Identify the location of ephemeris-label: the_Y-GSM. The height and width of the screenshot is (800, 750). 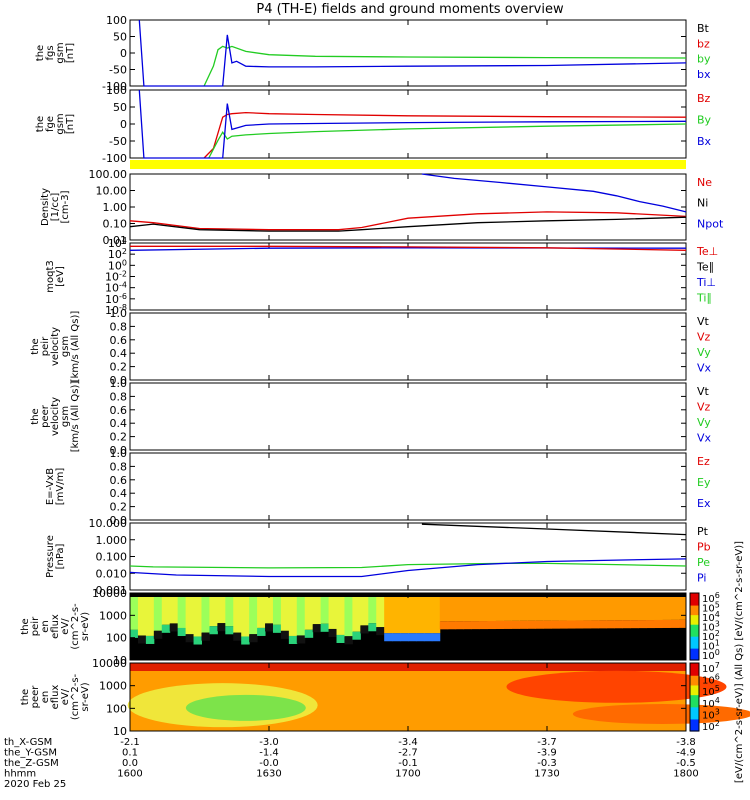
(30, 753).